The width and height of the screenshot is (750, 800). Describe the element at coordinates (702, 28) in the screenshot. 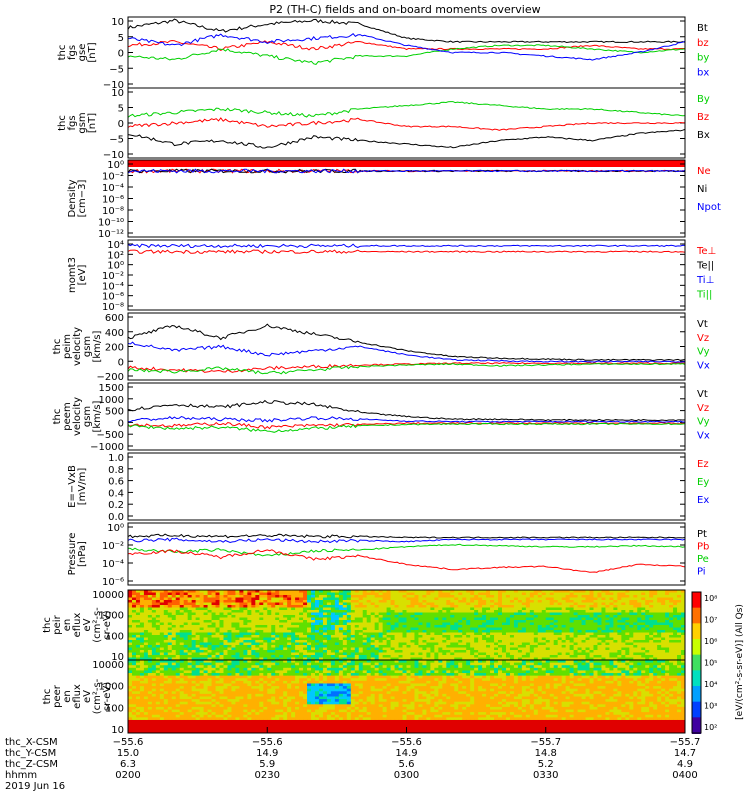

I see `legend-entry: Bt` at that location.